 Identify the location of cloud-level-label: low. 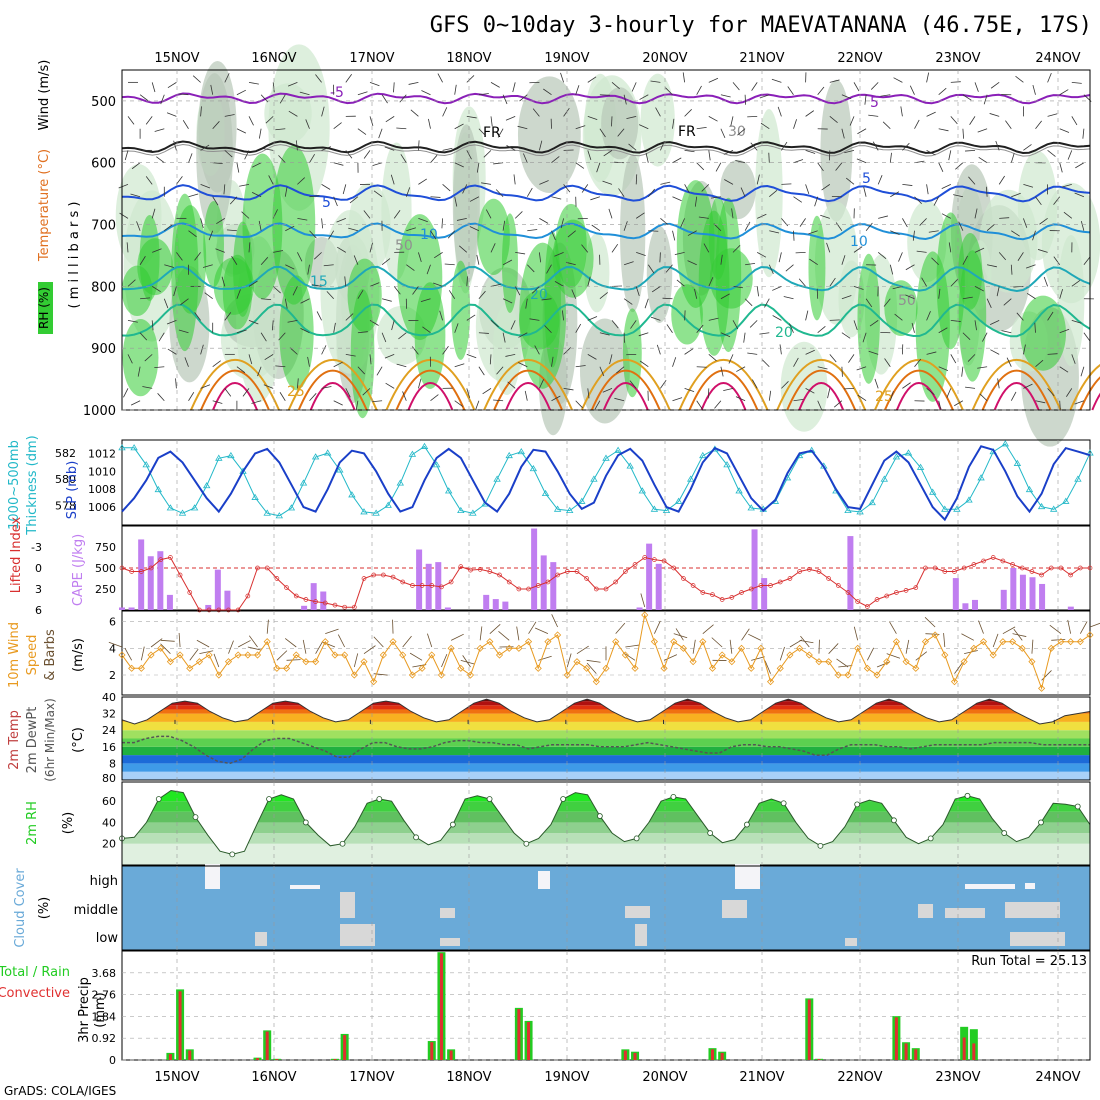
(107, 938).